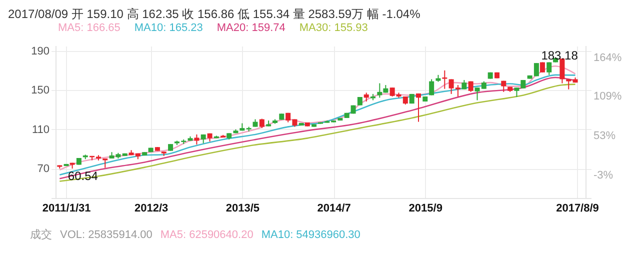  What do you see at coordinates (608, 58) in the screenshot?
I see `y2-tick-label: 164%` at bounding box center [608, 58].